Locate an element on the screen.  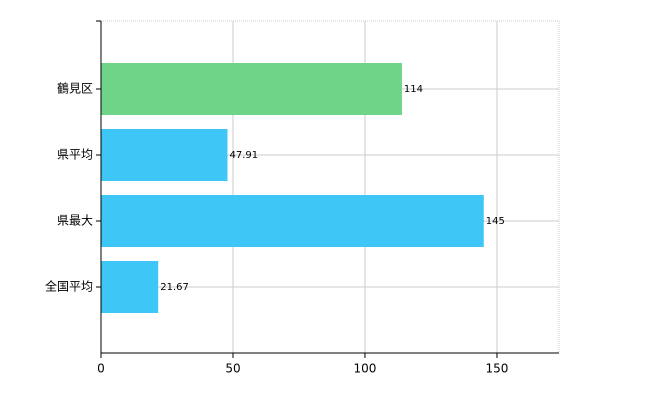
y-tick-label: 全国平均 is located at coordinates (69, 286).